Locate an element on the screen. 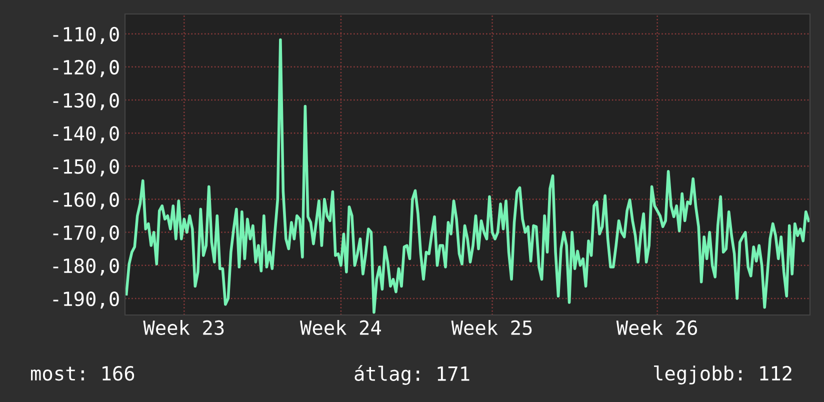 The width and height of the screenshot is (824, 402). y-tick-label: -140,0 is located at coordinates (86, 135).